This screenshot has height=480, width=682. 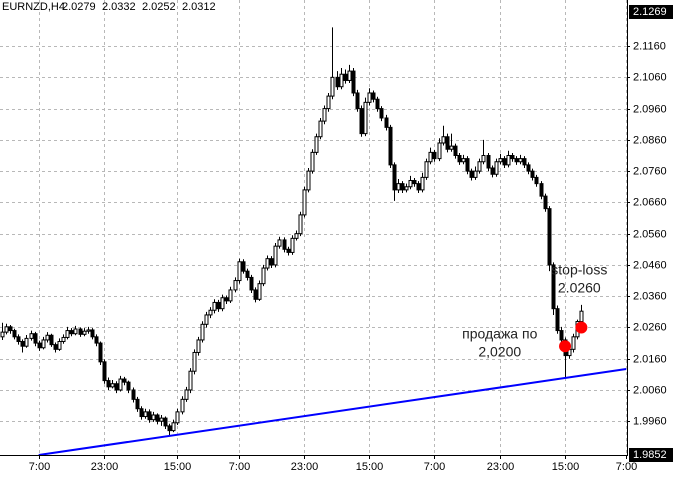 What do you see at coordinates (650, 265) in the screenshot?
I see `y-tick-label: 2.0460` at bounding box center [650, 265].